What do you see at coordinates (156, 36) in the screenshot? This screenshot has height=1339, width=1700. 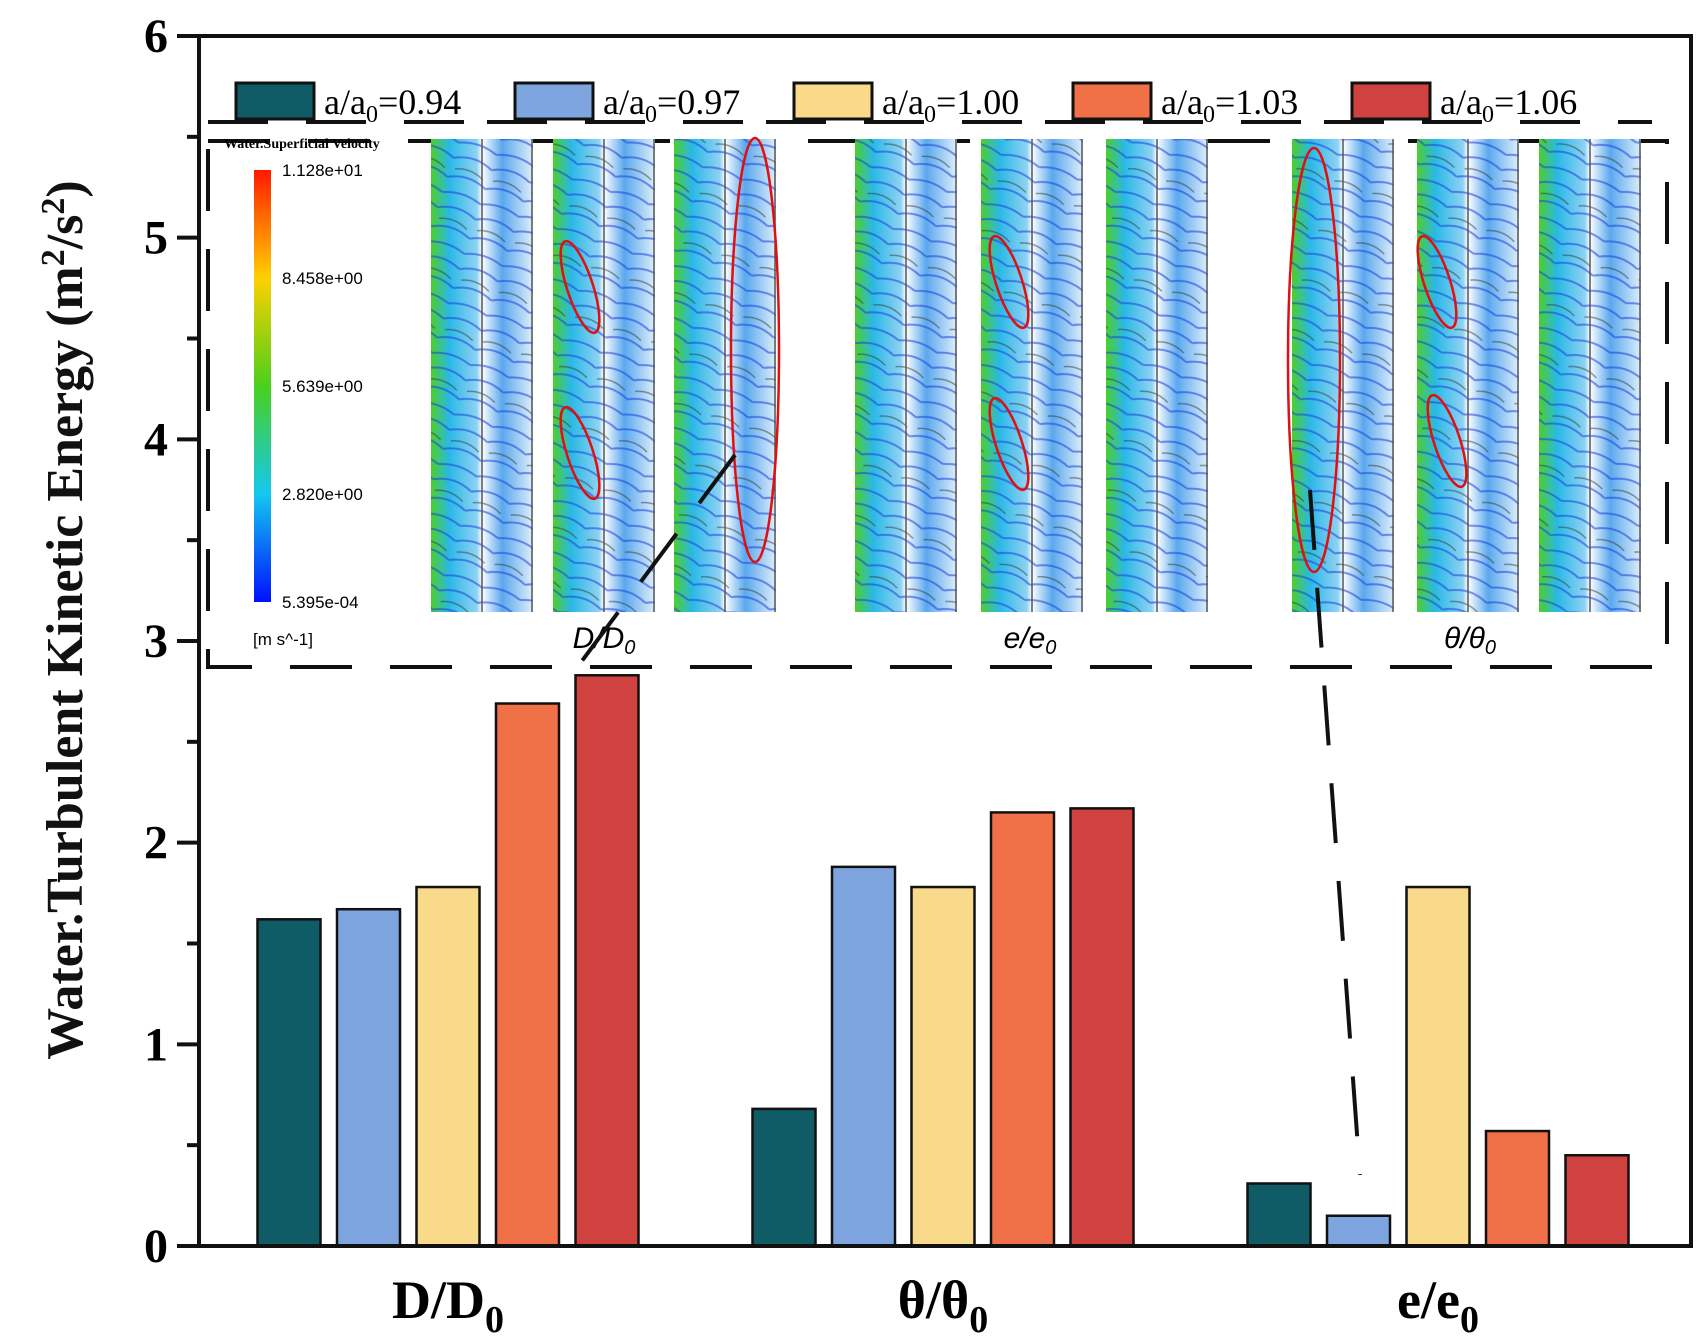 I see `y-tick-label: 6` at bounding box center [156, 36].